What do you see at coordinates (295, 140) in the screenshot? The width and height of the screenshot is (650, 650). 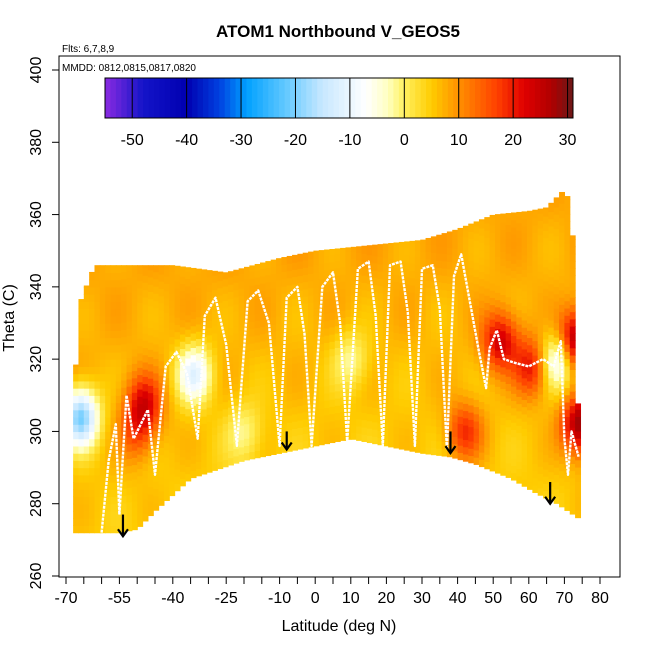 I see `colorbar-tick-label: -20` at bounding box center [295, 140].